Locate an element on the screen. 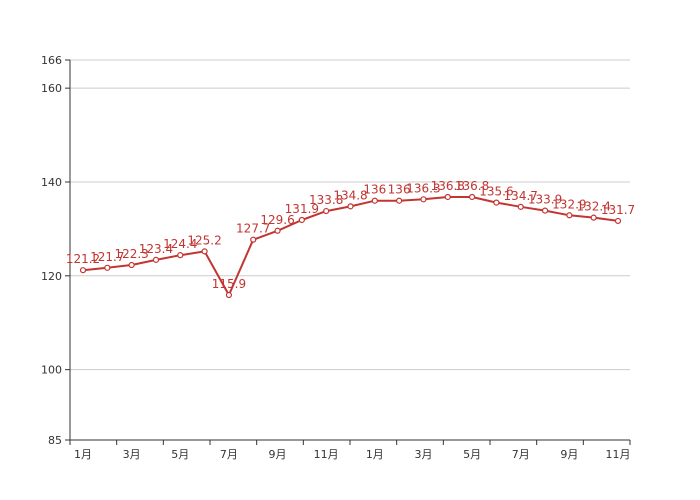 The image size is (700, 500). y-axis: 85 100 120 140 160 166 is located at coordinates (56, 250).